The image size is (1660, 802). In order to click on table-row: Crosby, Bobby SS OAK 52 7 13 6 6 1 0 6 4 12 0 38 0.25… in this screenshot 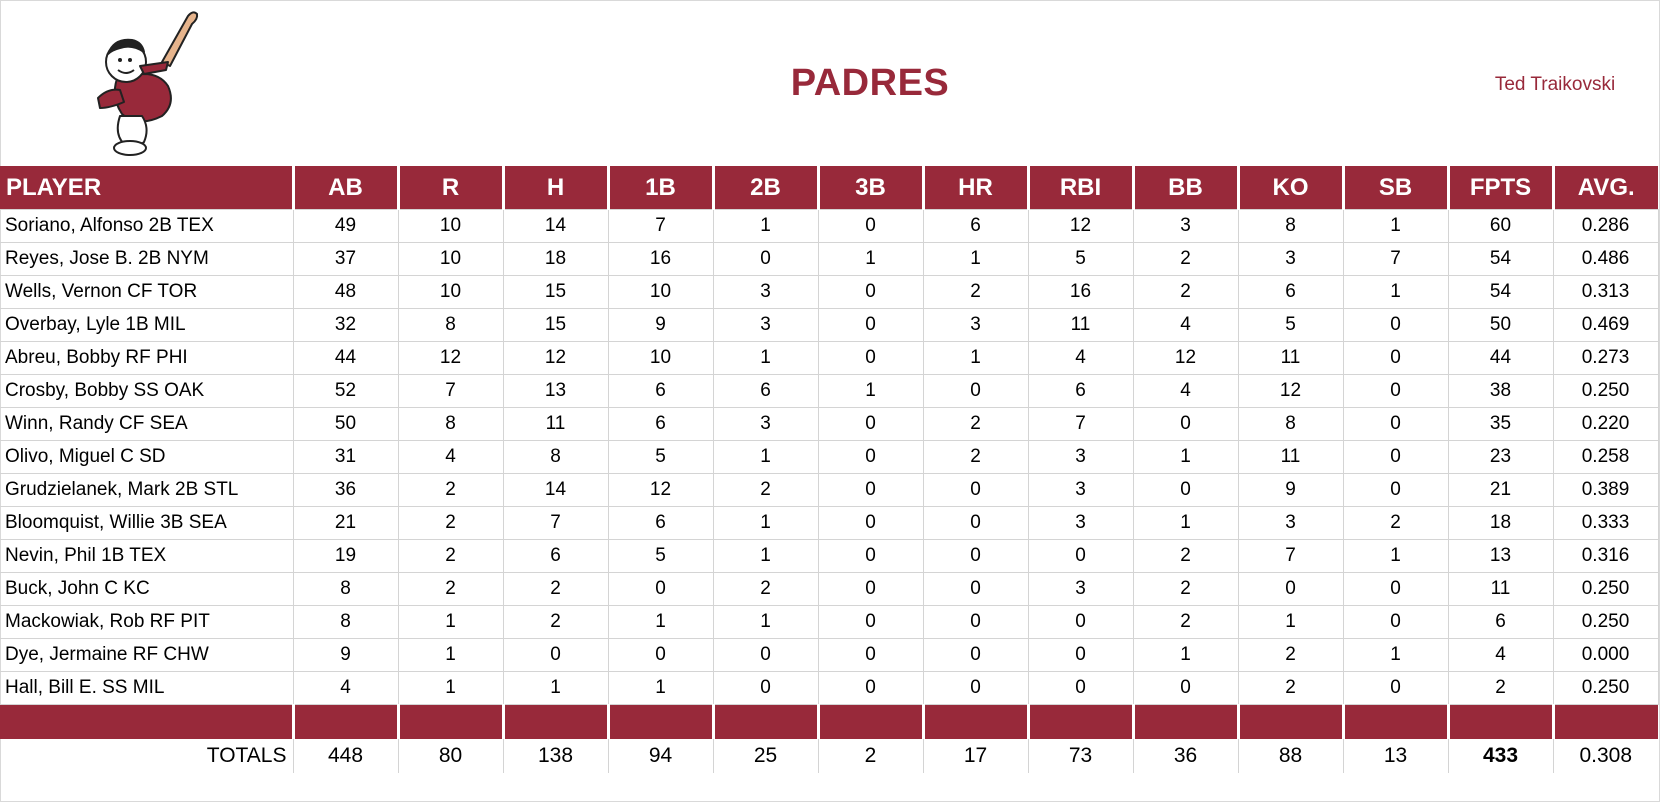, I will do `click(829, 391)`.